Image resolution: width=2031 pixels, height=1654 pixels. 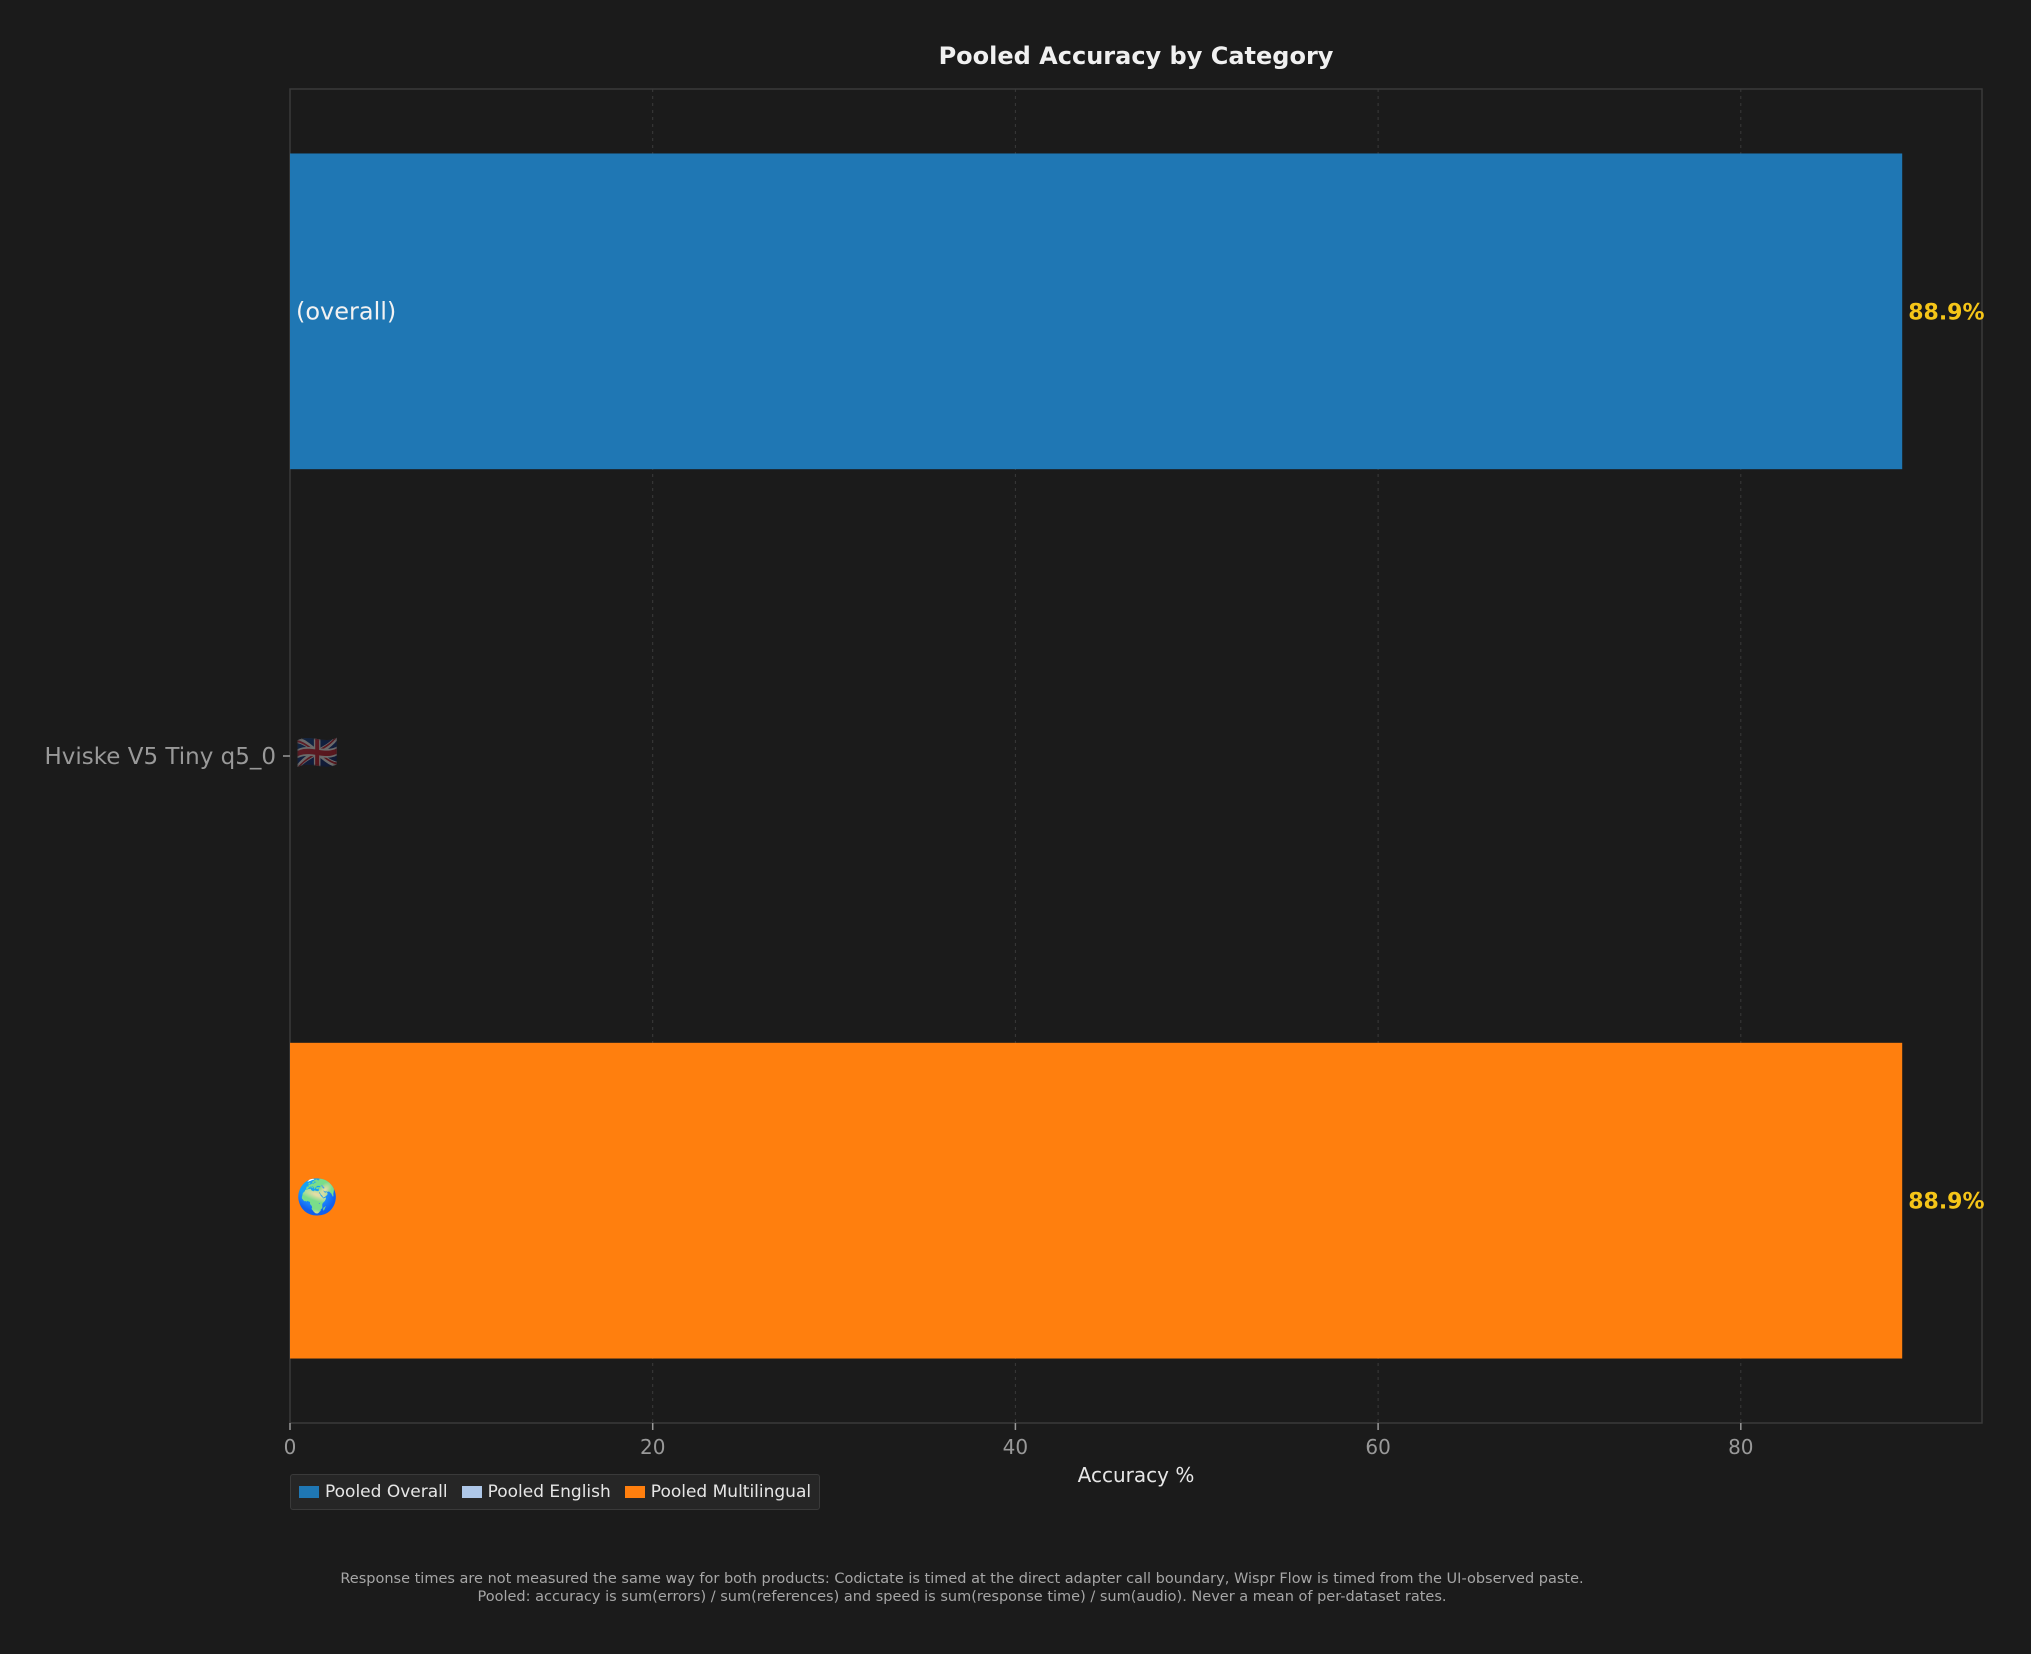 What do you see at coordinates (652, 1447) in the screenshot?
I see `x-tick-label: 20` at bounding box center [652, 1447].